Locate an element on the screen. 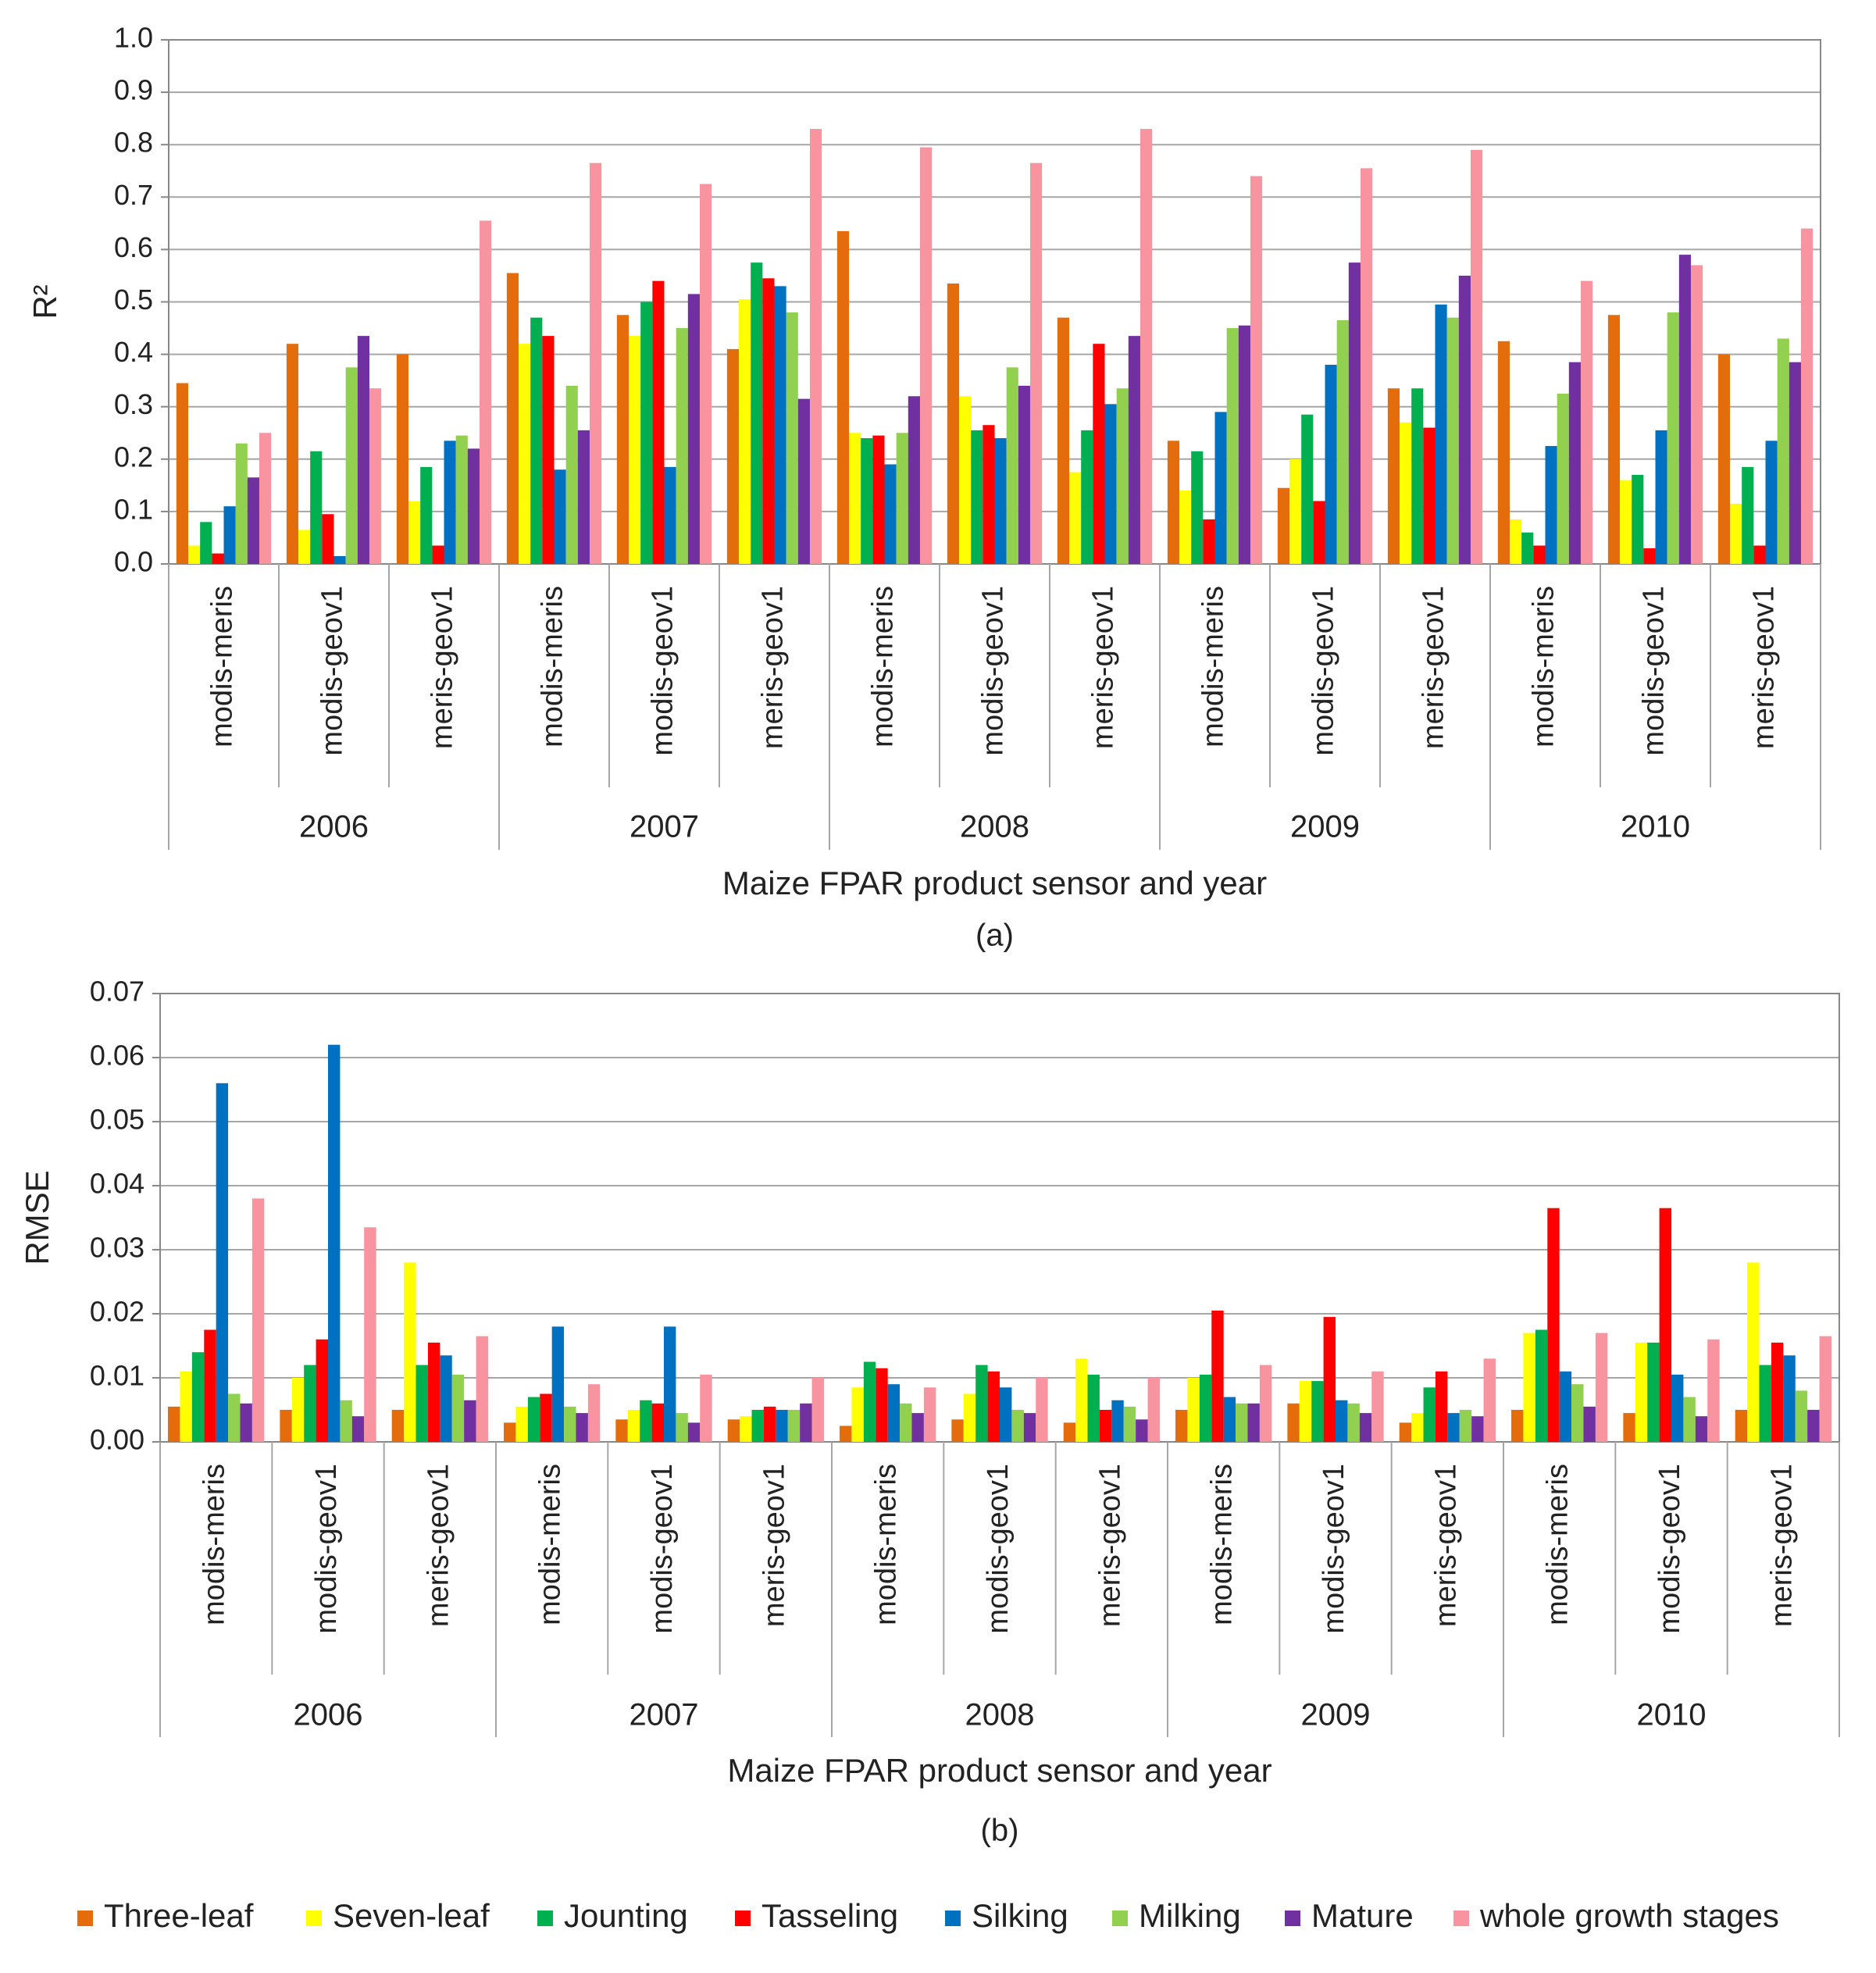  y-axis-label: RMSE is located at coordinates (37, 1217).